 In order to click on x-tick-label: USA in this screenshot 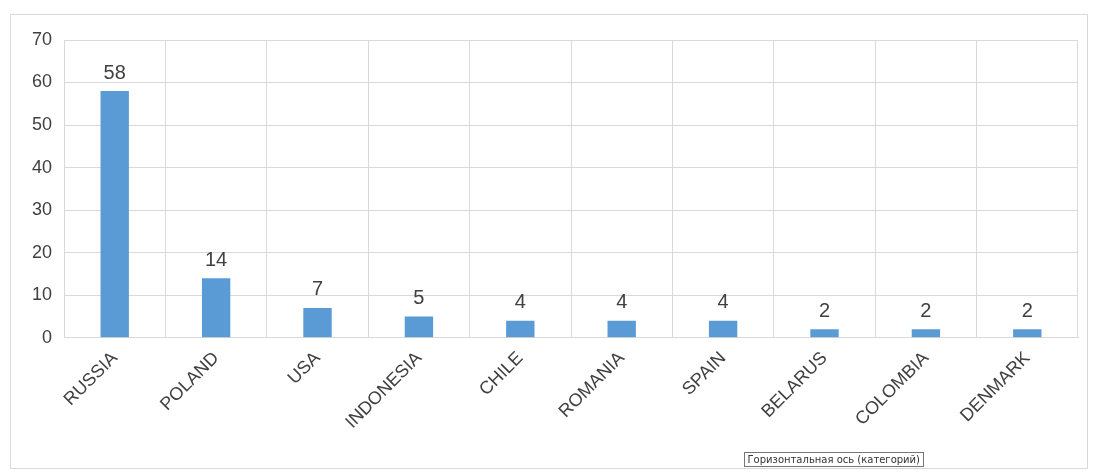, I will do `click(303, 367)`.